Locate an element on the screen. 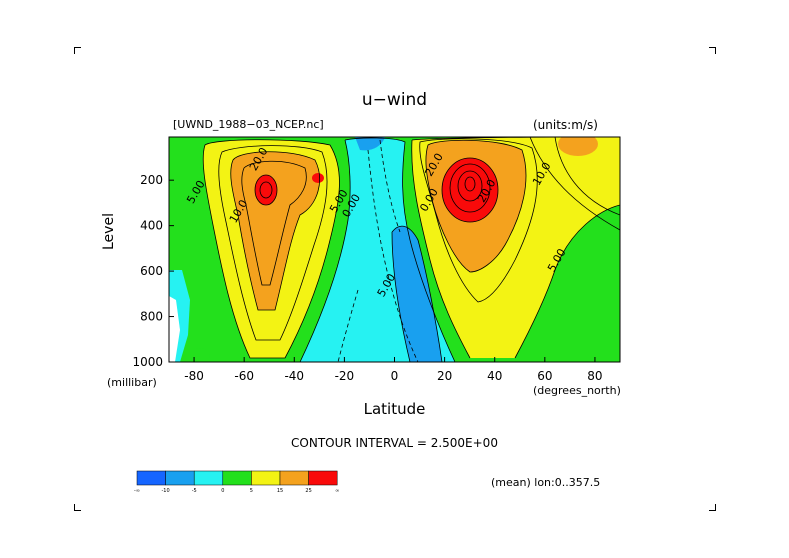 The image size is (789, 558). frame-corner-bottom-left is located at coordinates (77, 507).